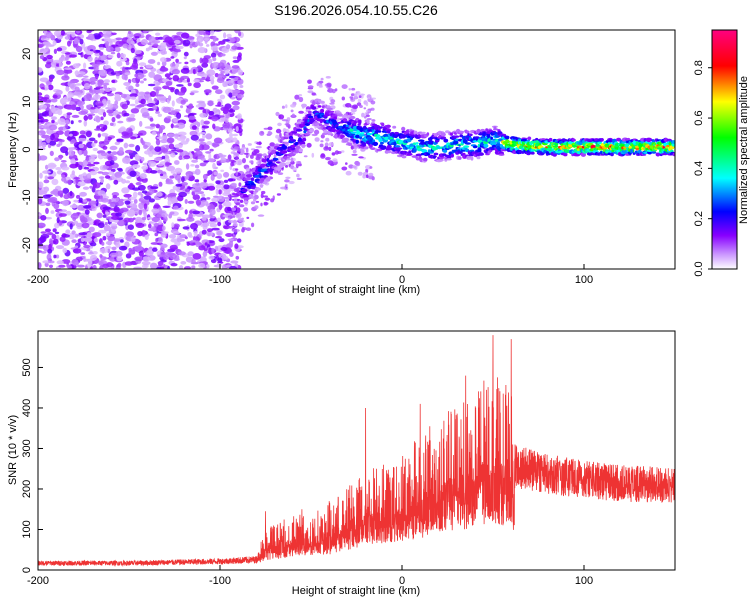 The width and height of the screenshot is (750, 600). I want to click on snr-y-tick-label: 500, so click(27, 367).